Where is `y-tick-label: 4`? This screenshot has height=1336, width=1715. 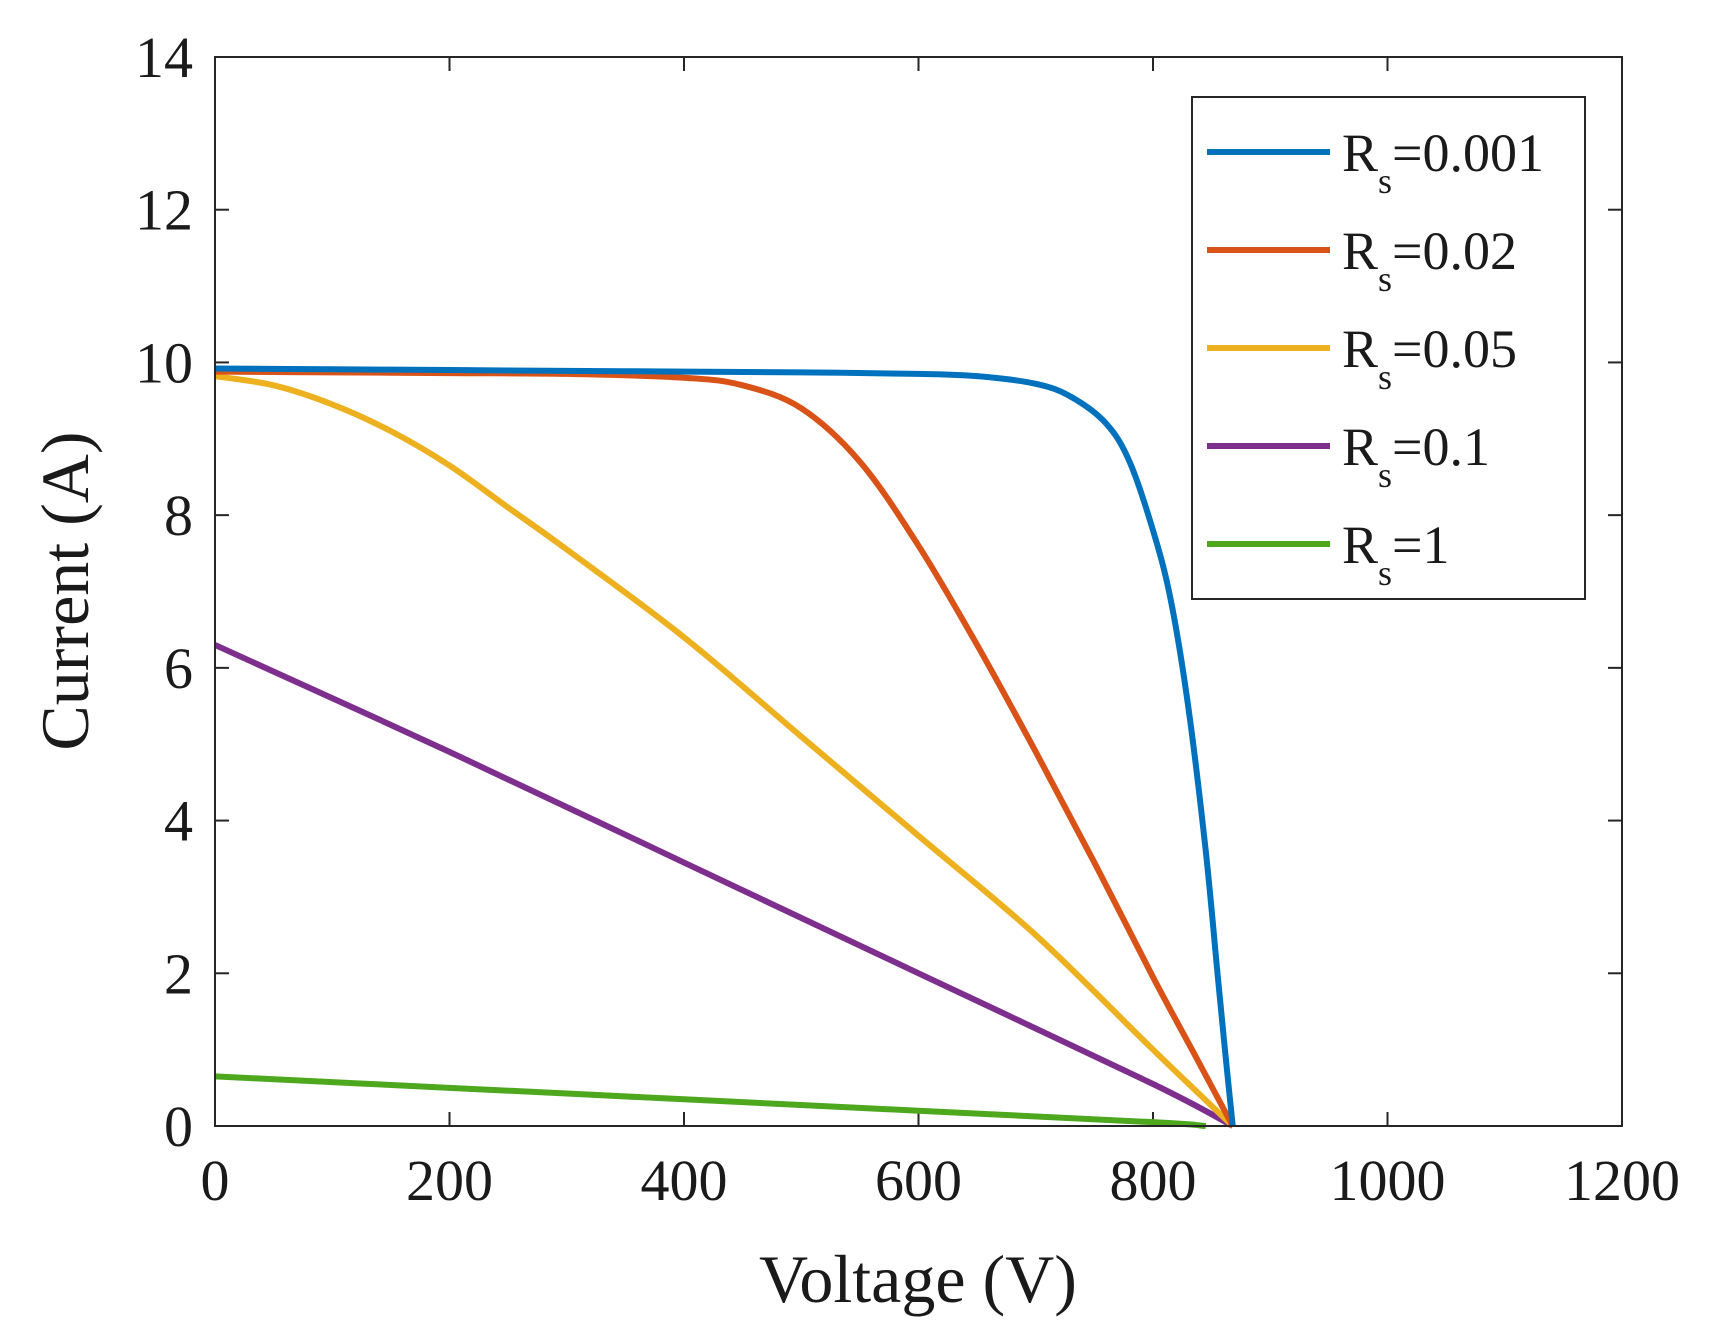
y-tick-label: 4 is located at coordinates (178, 821).